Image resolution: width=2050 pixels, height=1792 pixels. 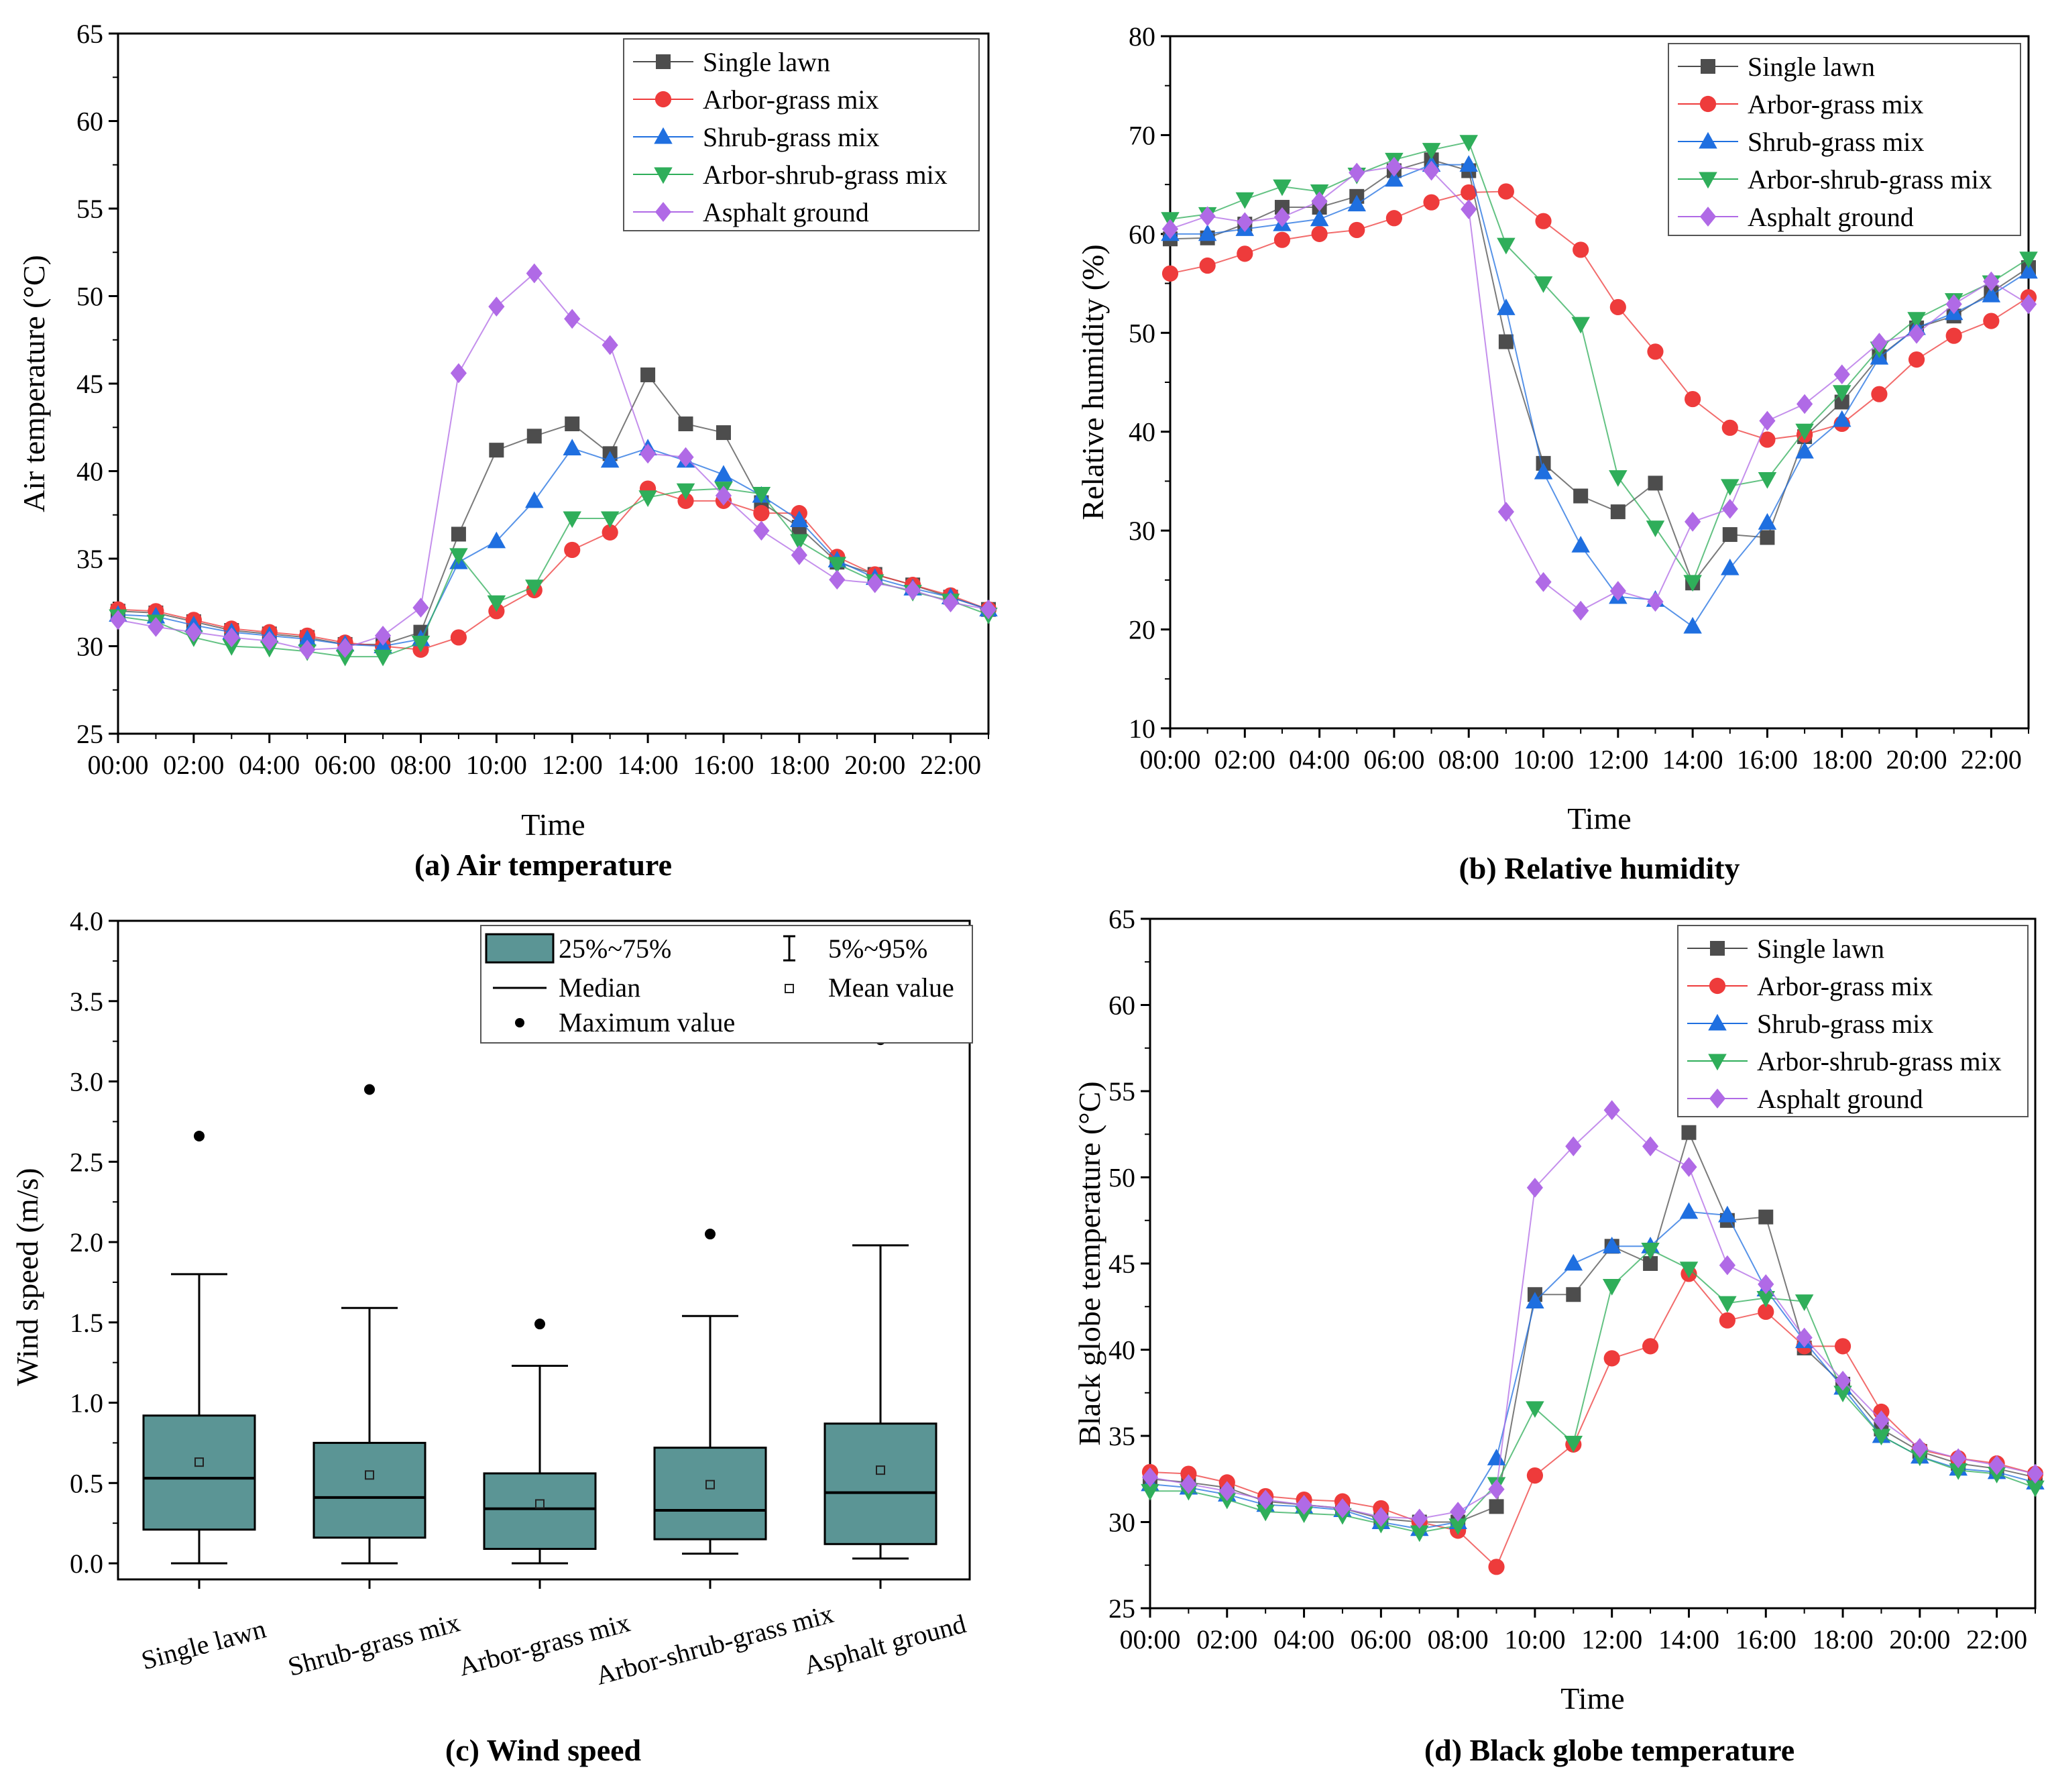 What do you see at coordinates (1121, 1178) in the screenshot?
I see `y-tick-label: 50` at bounding box center [1121, 1178].